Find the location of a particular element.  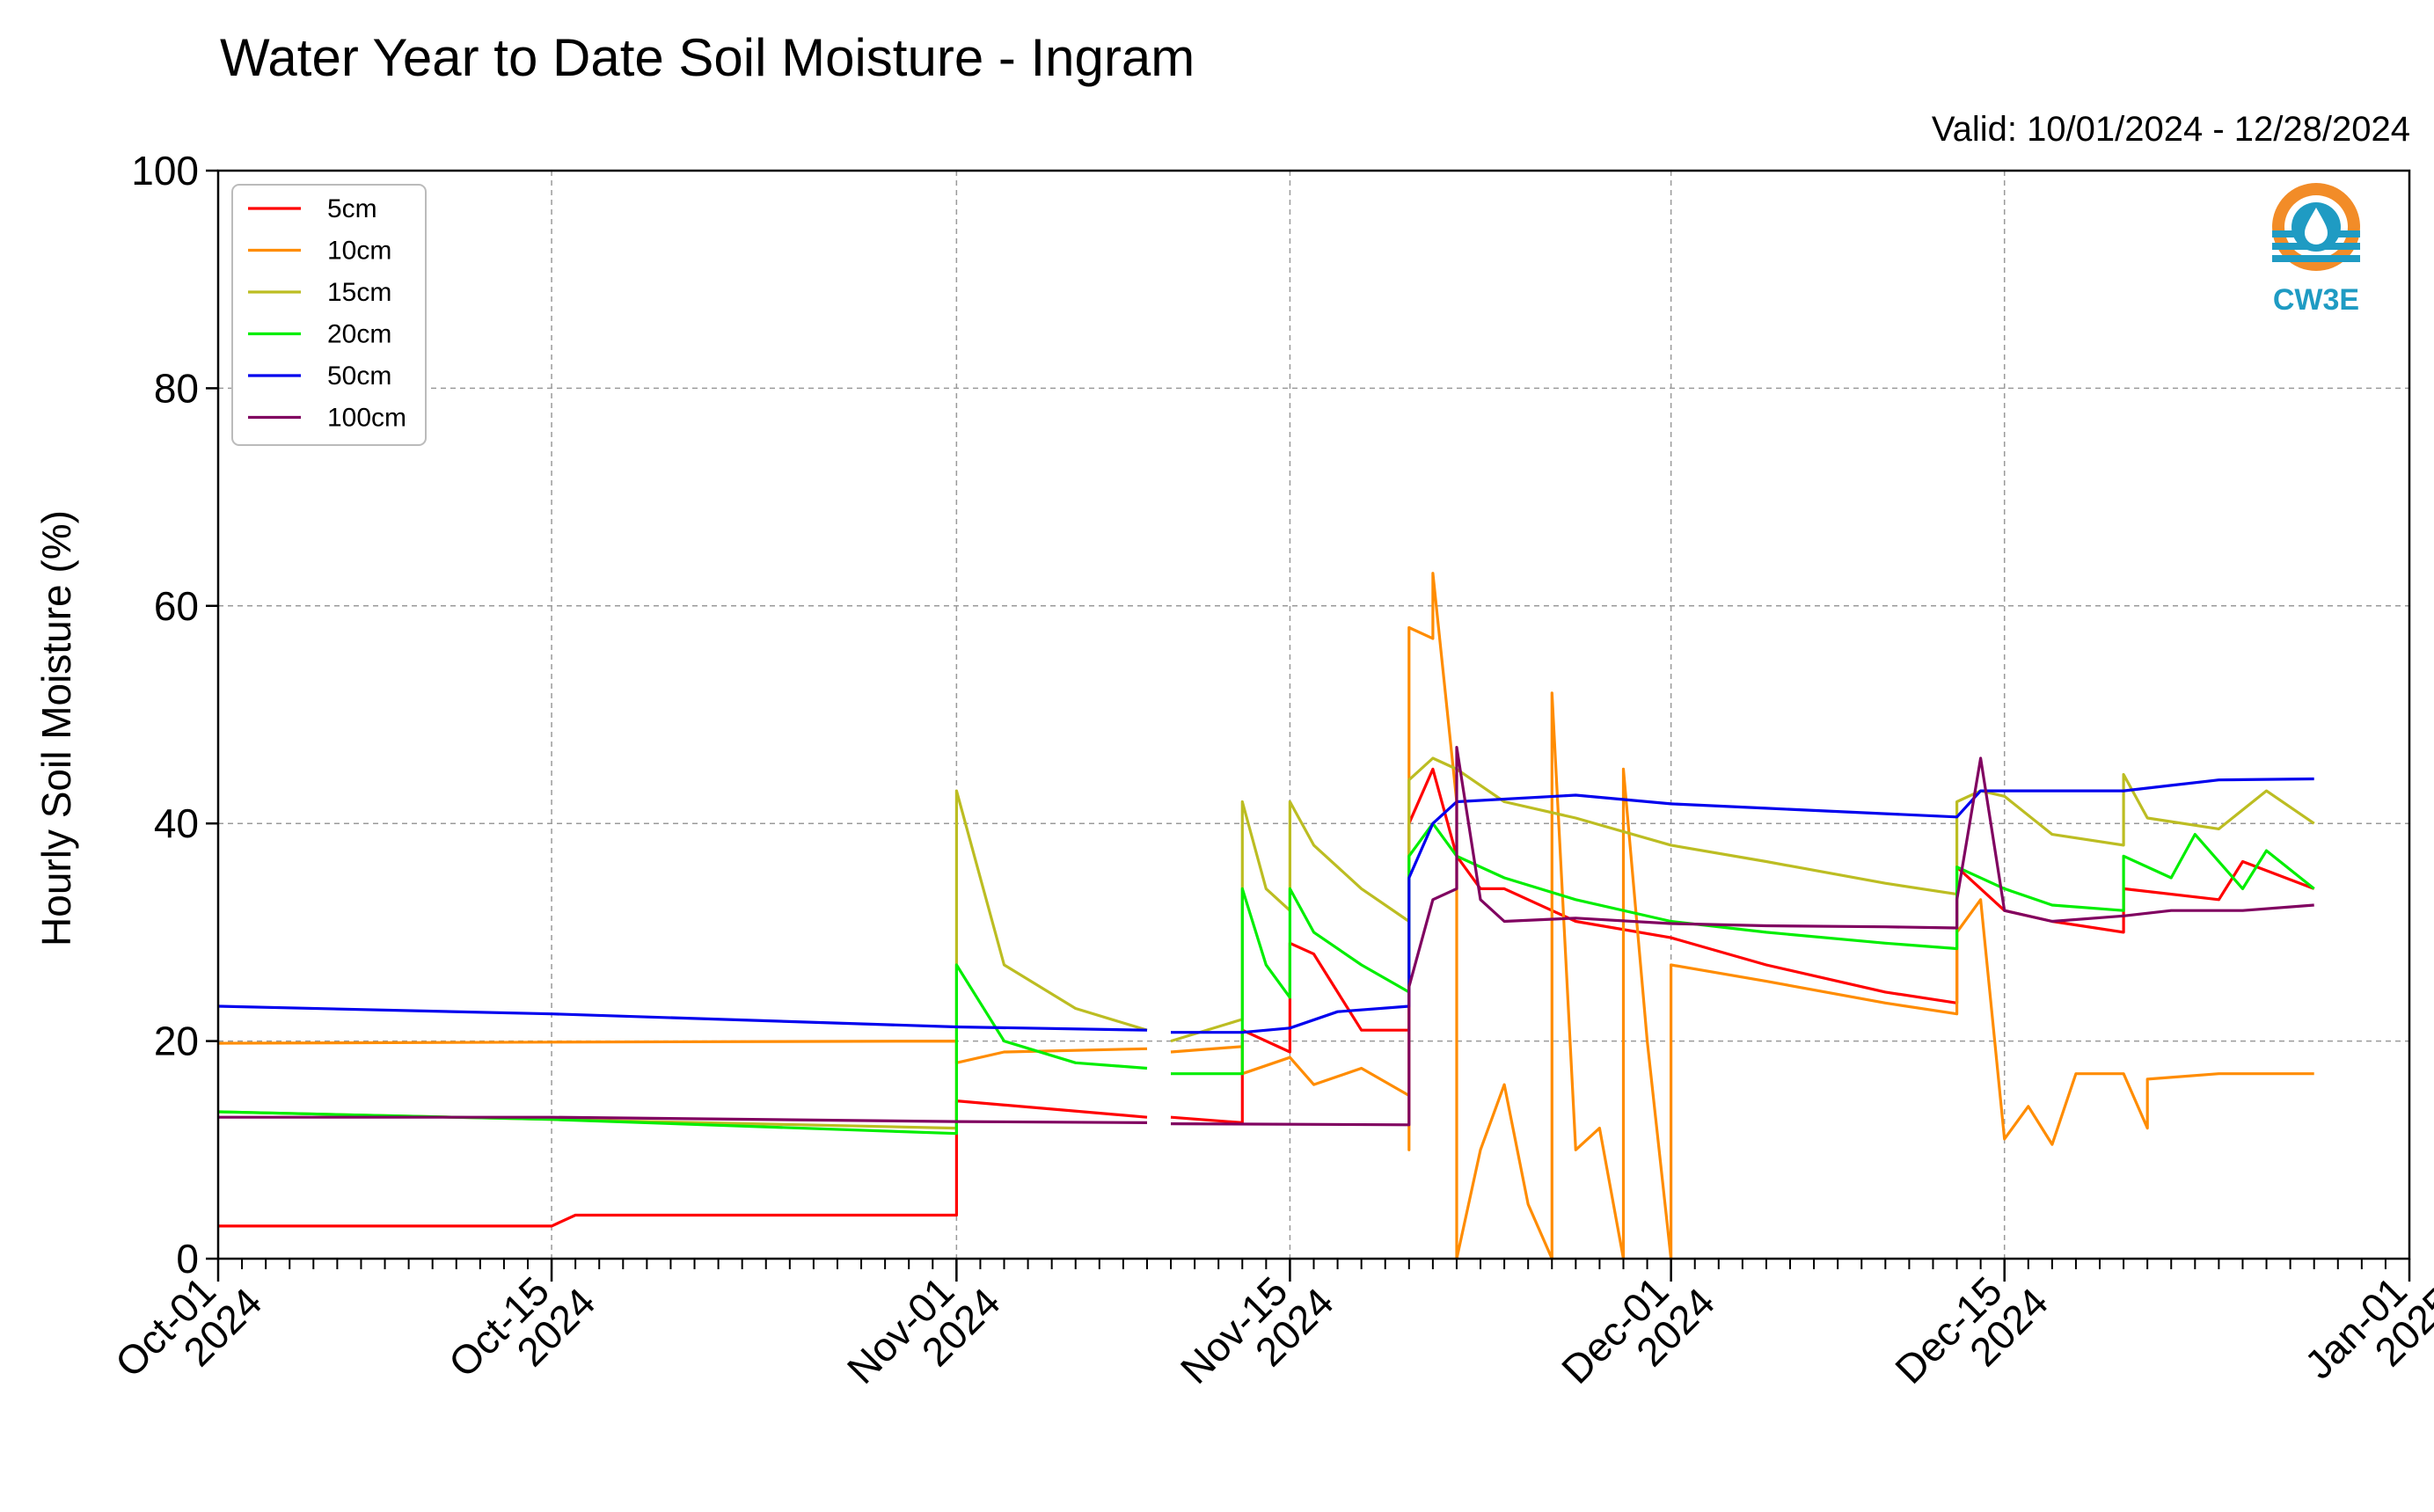

water-drop-icon is located at coordinates (2316, 226).